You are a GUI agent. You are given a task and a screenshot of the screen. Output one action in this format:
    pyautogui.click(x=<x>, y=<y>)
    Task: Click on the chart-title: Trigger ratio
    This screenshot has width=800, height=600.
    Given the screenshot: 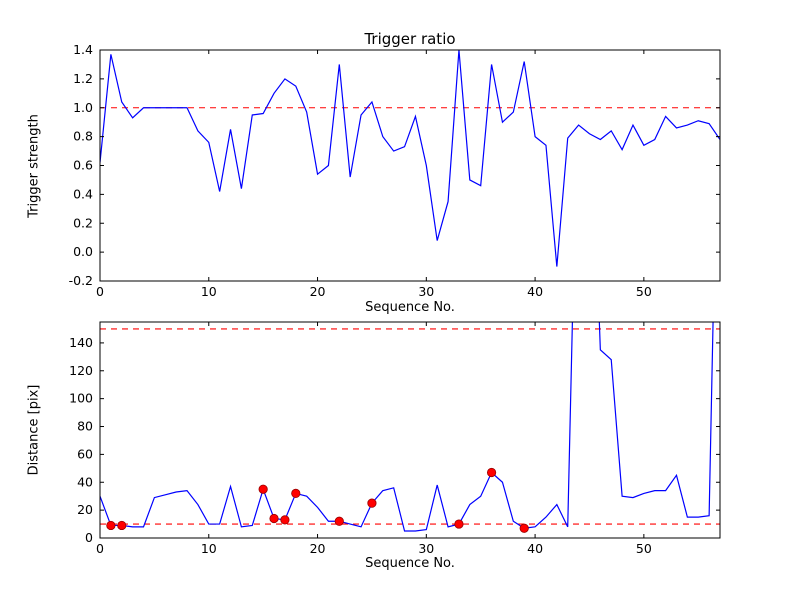 What is the action you would take?
    pyautogui.click(x=410, y=39)
    